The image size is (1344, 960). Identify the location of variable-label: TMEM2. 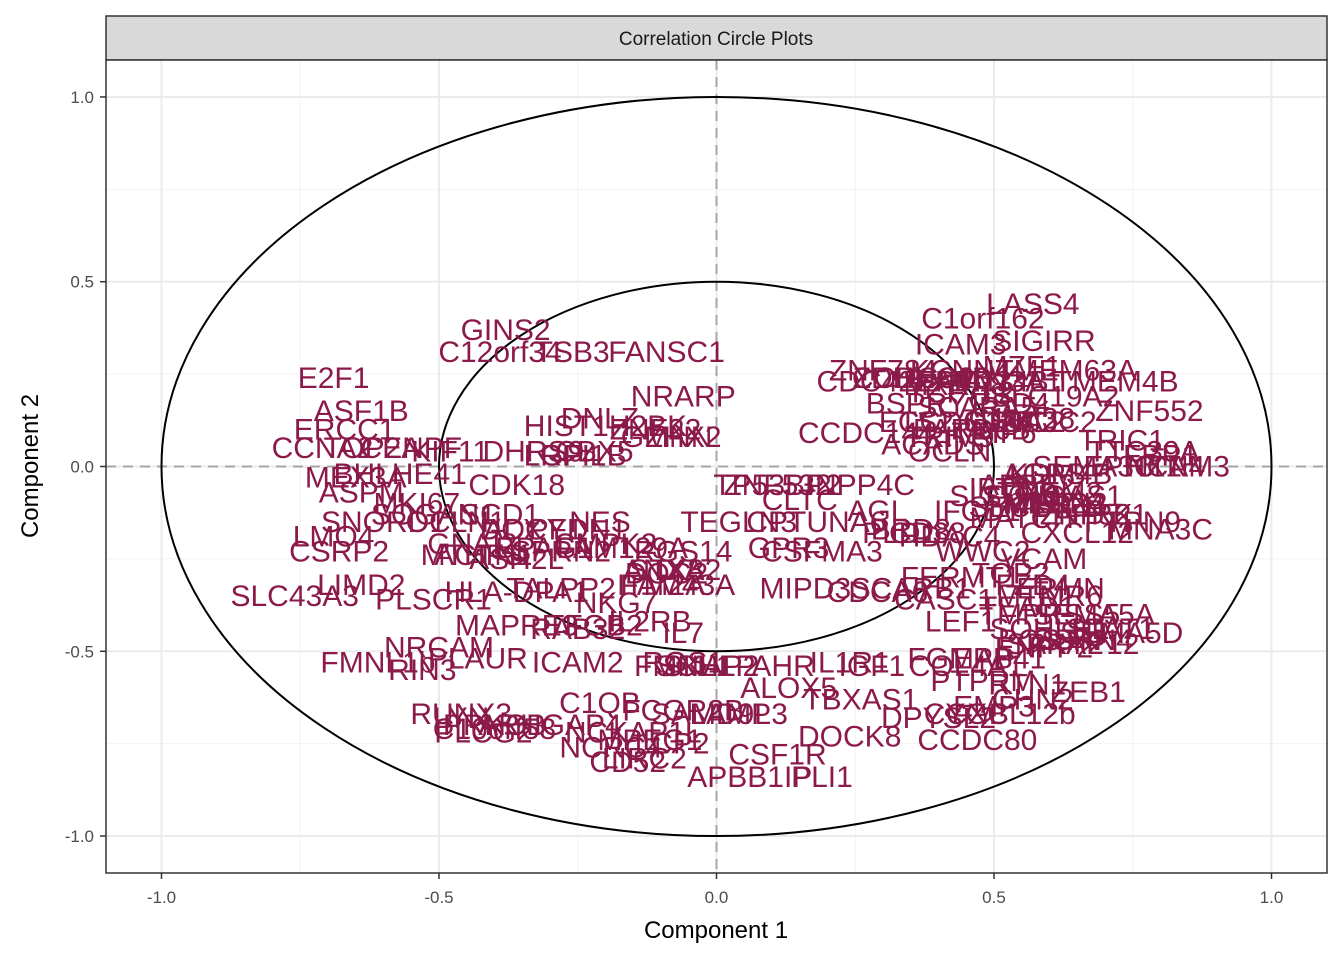
(1049, 492).